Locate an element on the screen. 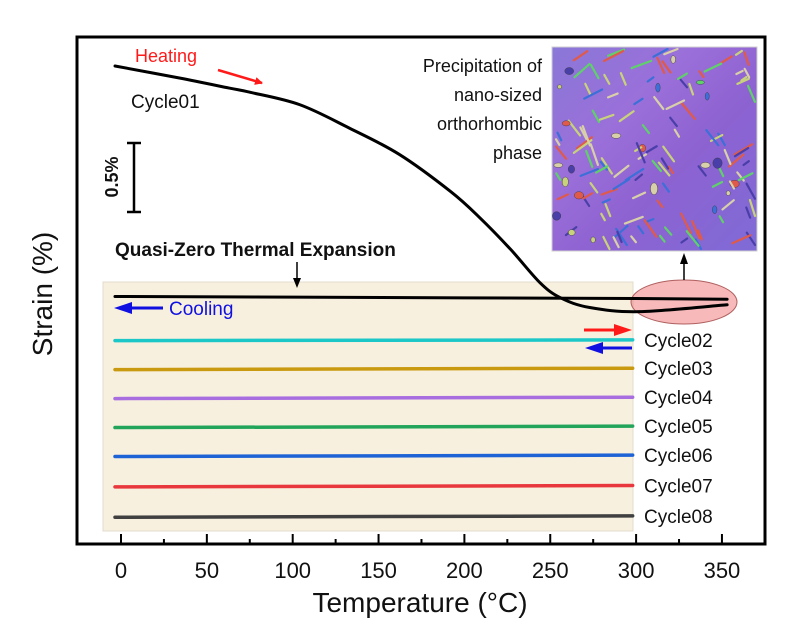  x-axis-title: Temperature (°C) is located at coordinates (419, 602).